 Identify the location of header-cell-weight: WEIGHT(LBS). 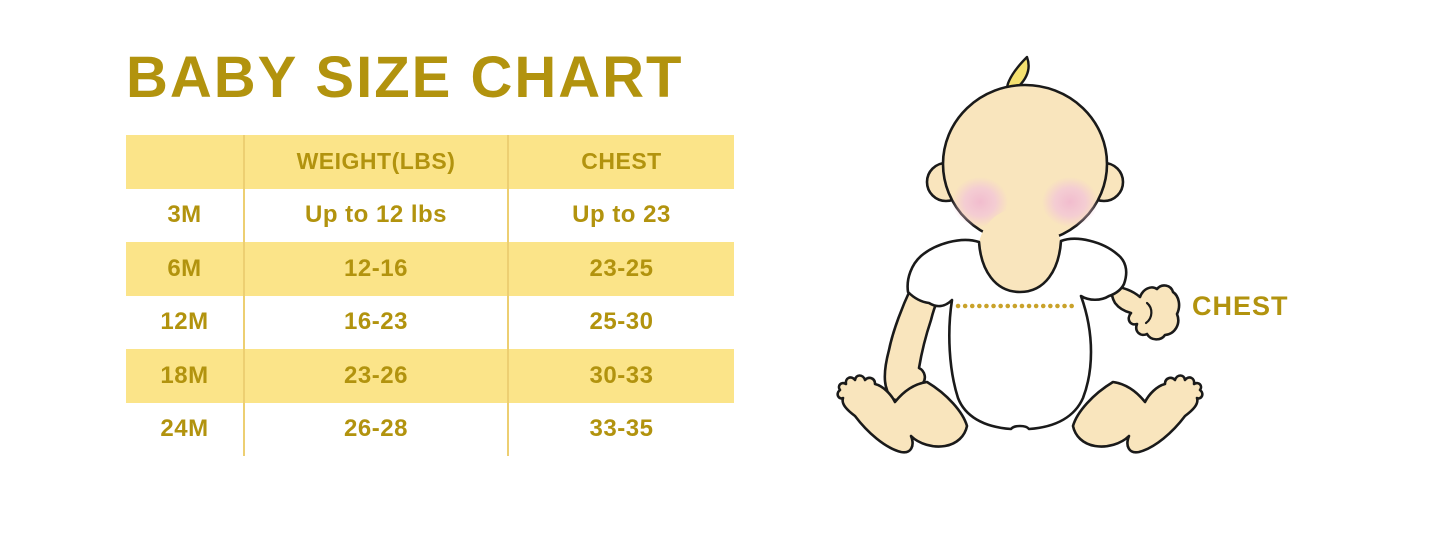
(375, 162).